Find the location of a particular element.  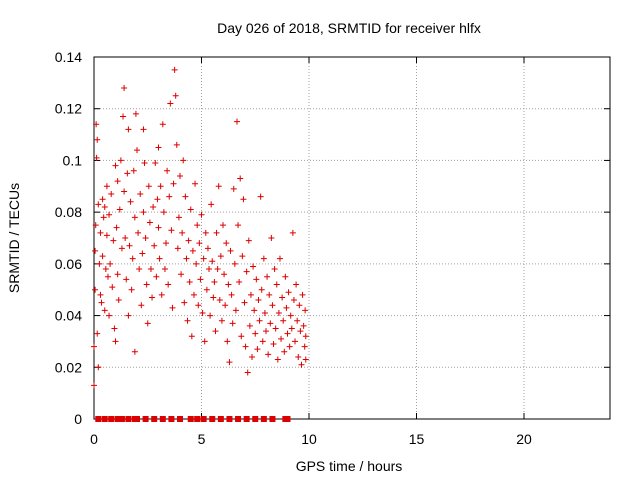

y-tick-label: 0.1 is located at coordinates (73, 160).